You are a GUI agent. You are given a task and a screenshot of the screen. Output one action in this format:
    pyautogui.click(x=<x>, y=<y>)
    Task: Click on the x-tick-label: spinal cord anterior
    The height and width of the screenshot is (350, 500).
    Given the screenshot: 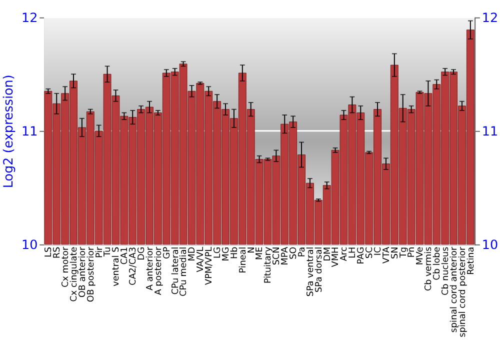 What is the action you would take?
    pyautogui.click(x=454, y=289)
    